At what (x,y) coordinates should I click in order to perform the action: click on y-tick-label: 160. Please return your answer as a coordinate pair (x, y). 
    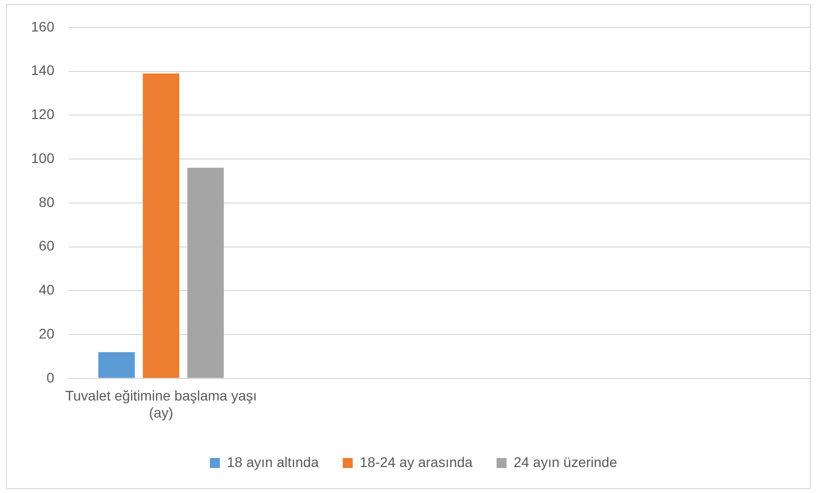
    Looking at the image, I should click on (43, 26).